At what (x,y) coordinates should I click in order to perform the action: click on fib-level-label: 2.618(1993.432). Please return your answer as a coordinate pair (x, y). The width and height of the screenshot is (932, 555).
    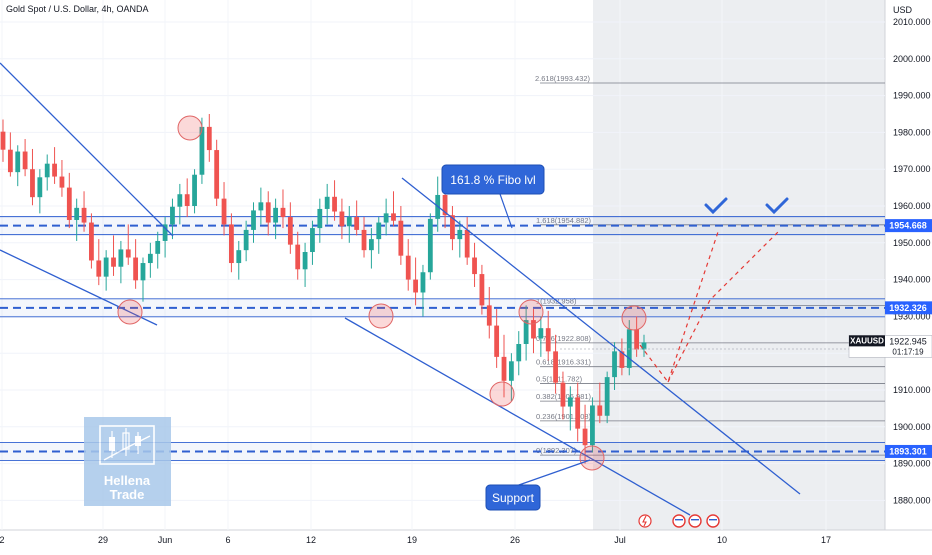
    Looking at the image, I should click on (563, 78).